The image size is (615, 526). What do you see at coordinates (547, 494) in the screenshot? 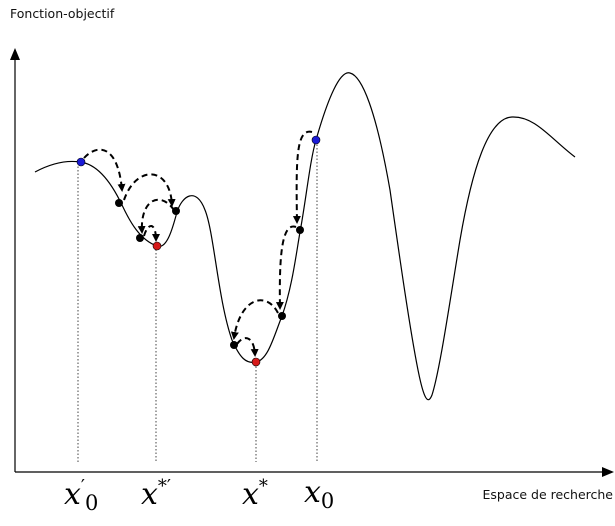
I see `x-axis-title: Espace de recherche` at bounding box center [547, 494].